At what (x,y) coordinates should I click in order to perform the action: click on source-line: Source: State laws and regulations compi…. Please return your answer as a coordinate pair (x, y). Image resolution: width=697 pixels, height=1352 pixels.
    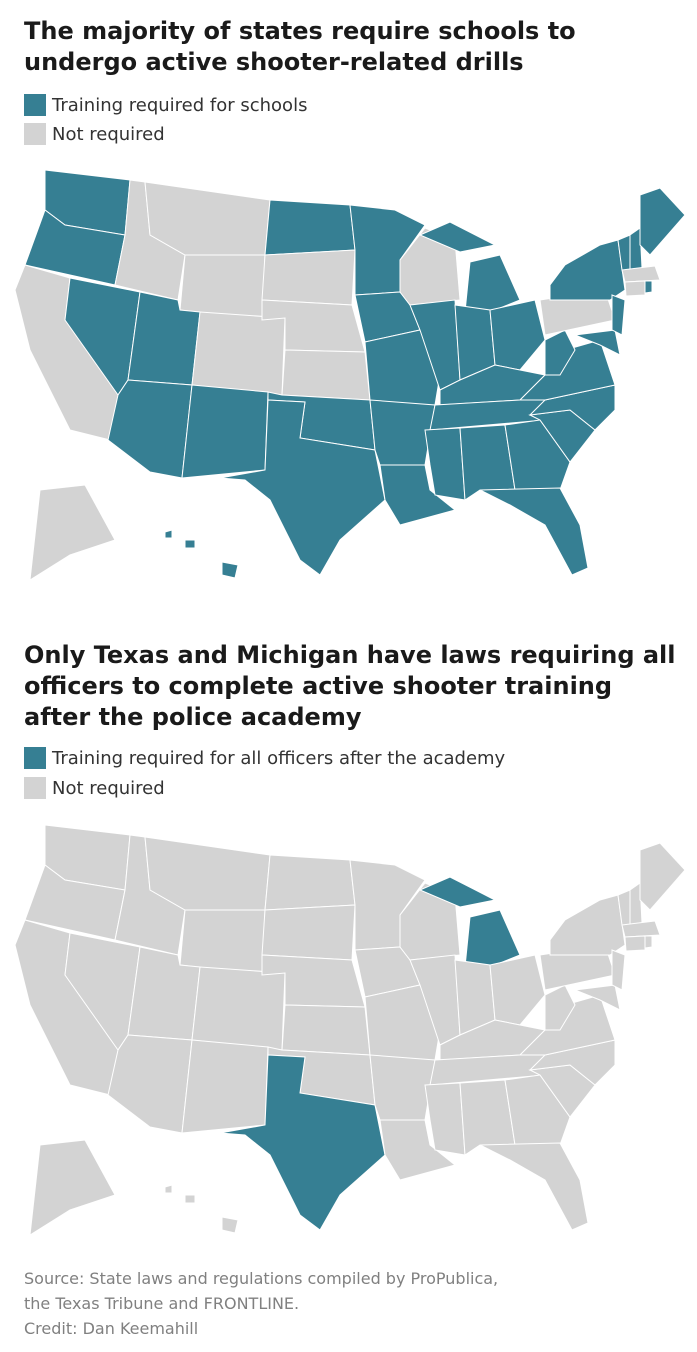
    Looking at the image, I should click on (261, 1278).